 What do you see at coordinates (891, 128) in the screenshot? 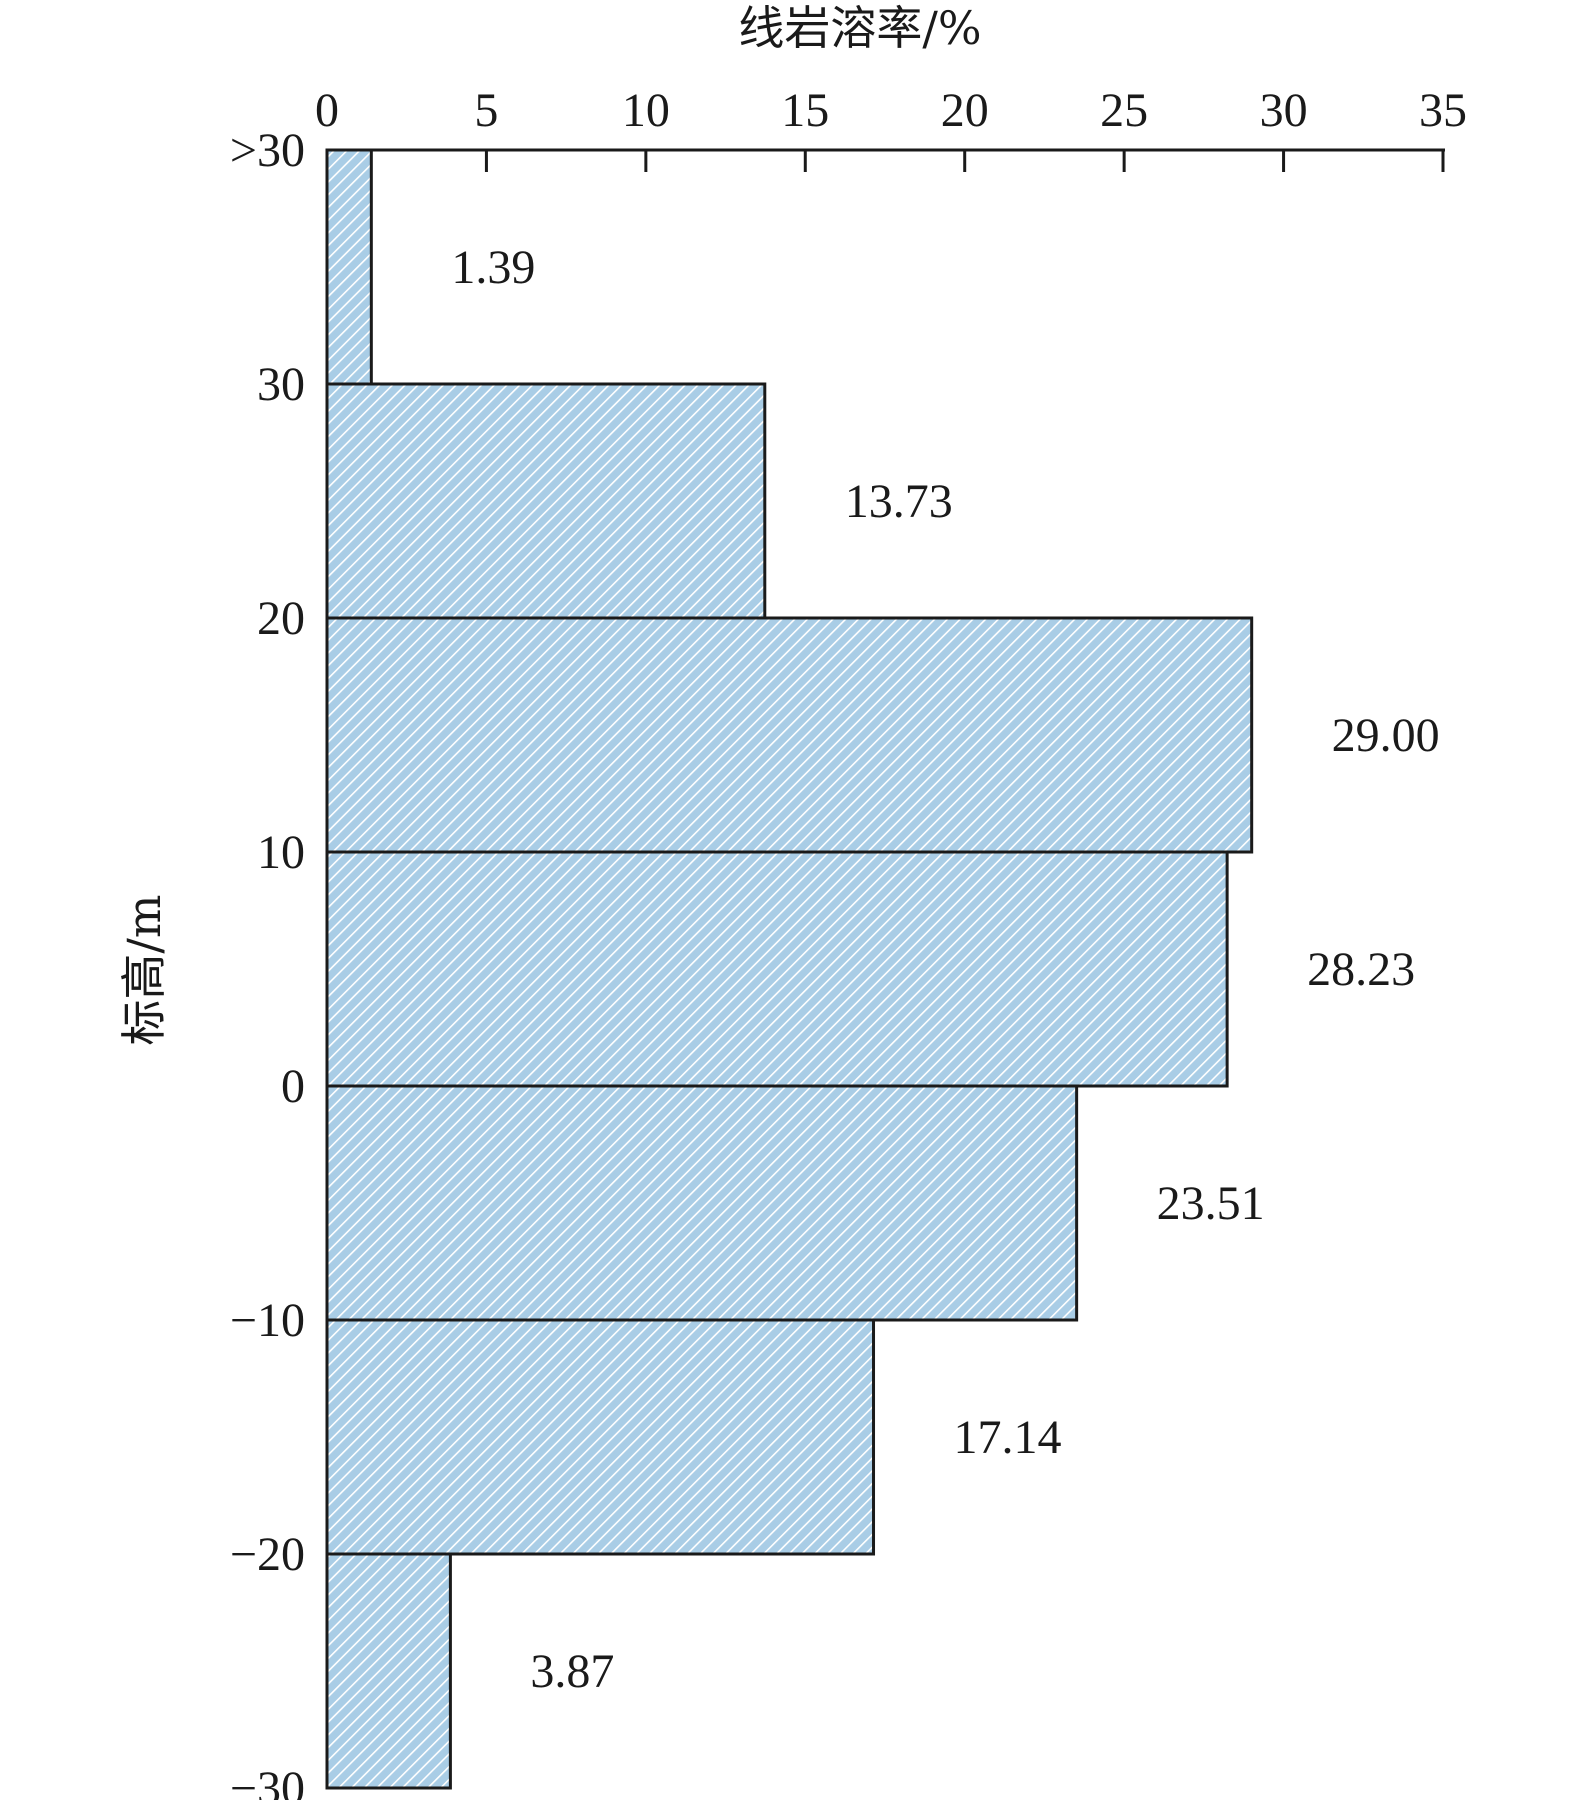
I see `x-axis: 0 5 10 15 20 25 30 35` at bounding box center [891, 128].